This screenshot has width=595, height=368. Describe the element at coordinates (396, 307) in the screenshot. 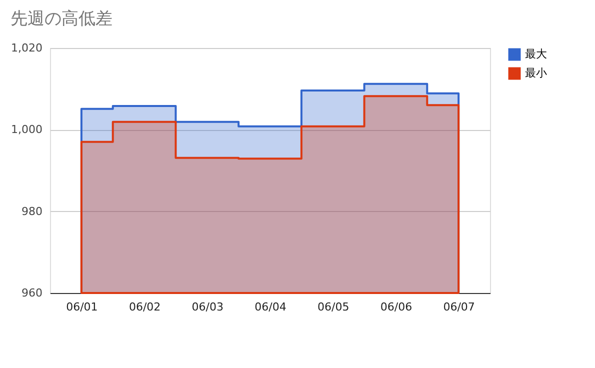

I see `x-tick-label: 06/06` at that location.